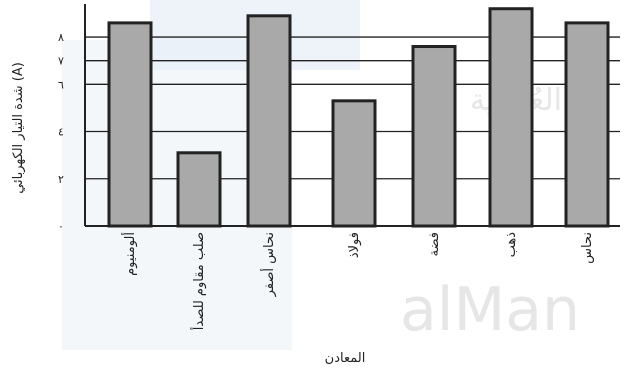 This screenshot has height=381, width=625. What do you see at coordinates (345, 358) in the screenshot?
I see `x-axis-title: المعادن` at bounding box center [345, 358].